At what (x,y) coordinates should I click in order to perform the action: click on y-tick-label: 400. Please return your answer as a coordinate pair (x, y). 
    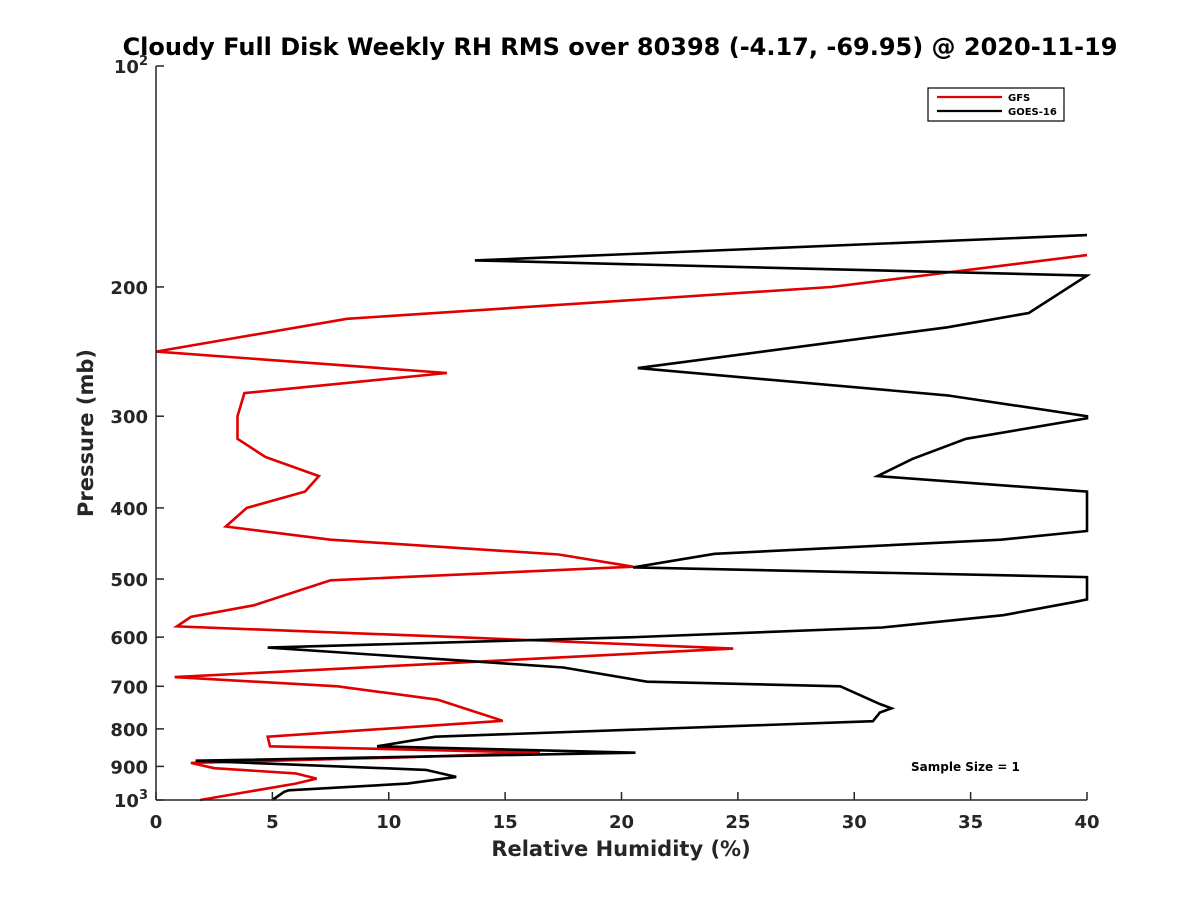
    Looking at the image, I should click on (129, 509).